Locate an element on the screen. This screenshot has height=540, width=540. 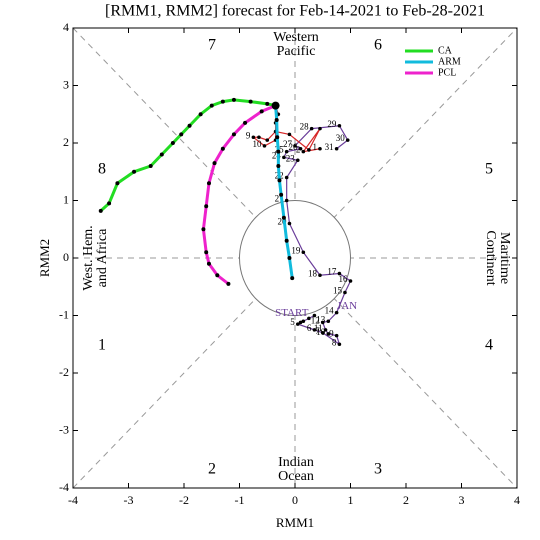
phase-number: 2 is located at coordinates (212, 469).